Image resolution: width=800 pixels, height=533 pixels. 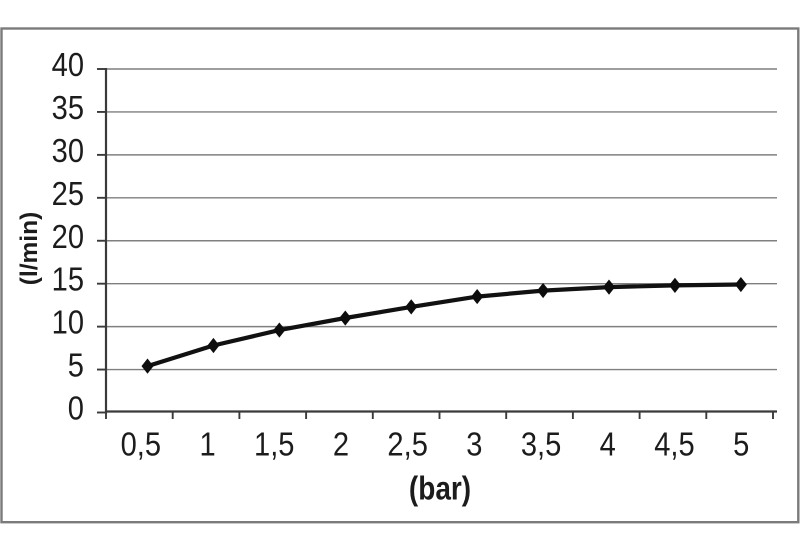 I want to click on x-tick-label-4: 4, so click(x=608, y=444).